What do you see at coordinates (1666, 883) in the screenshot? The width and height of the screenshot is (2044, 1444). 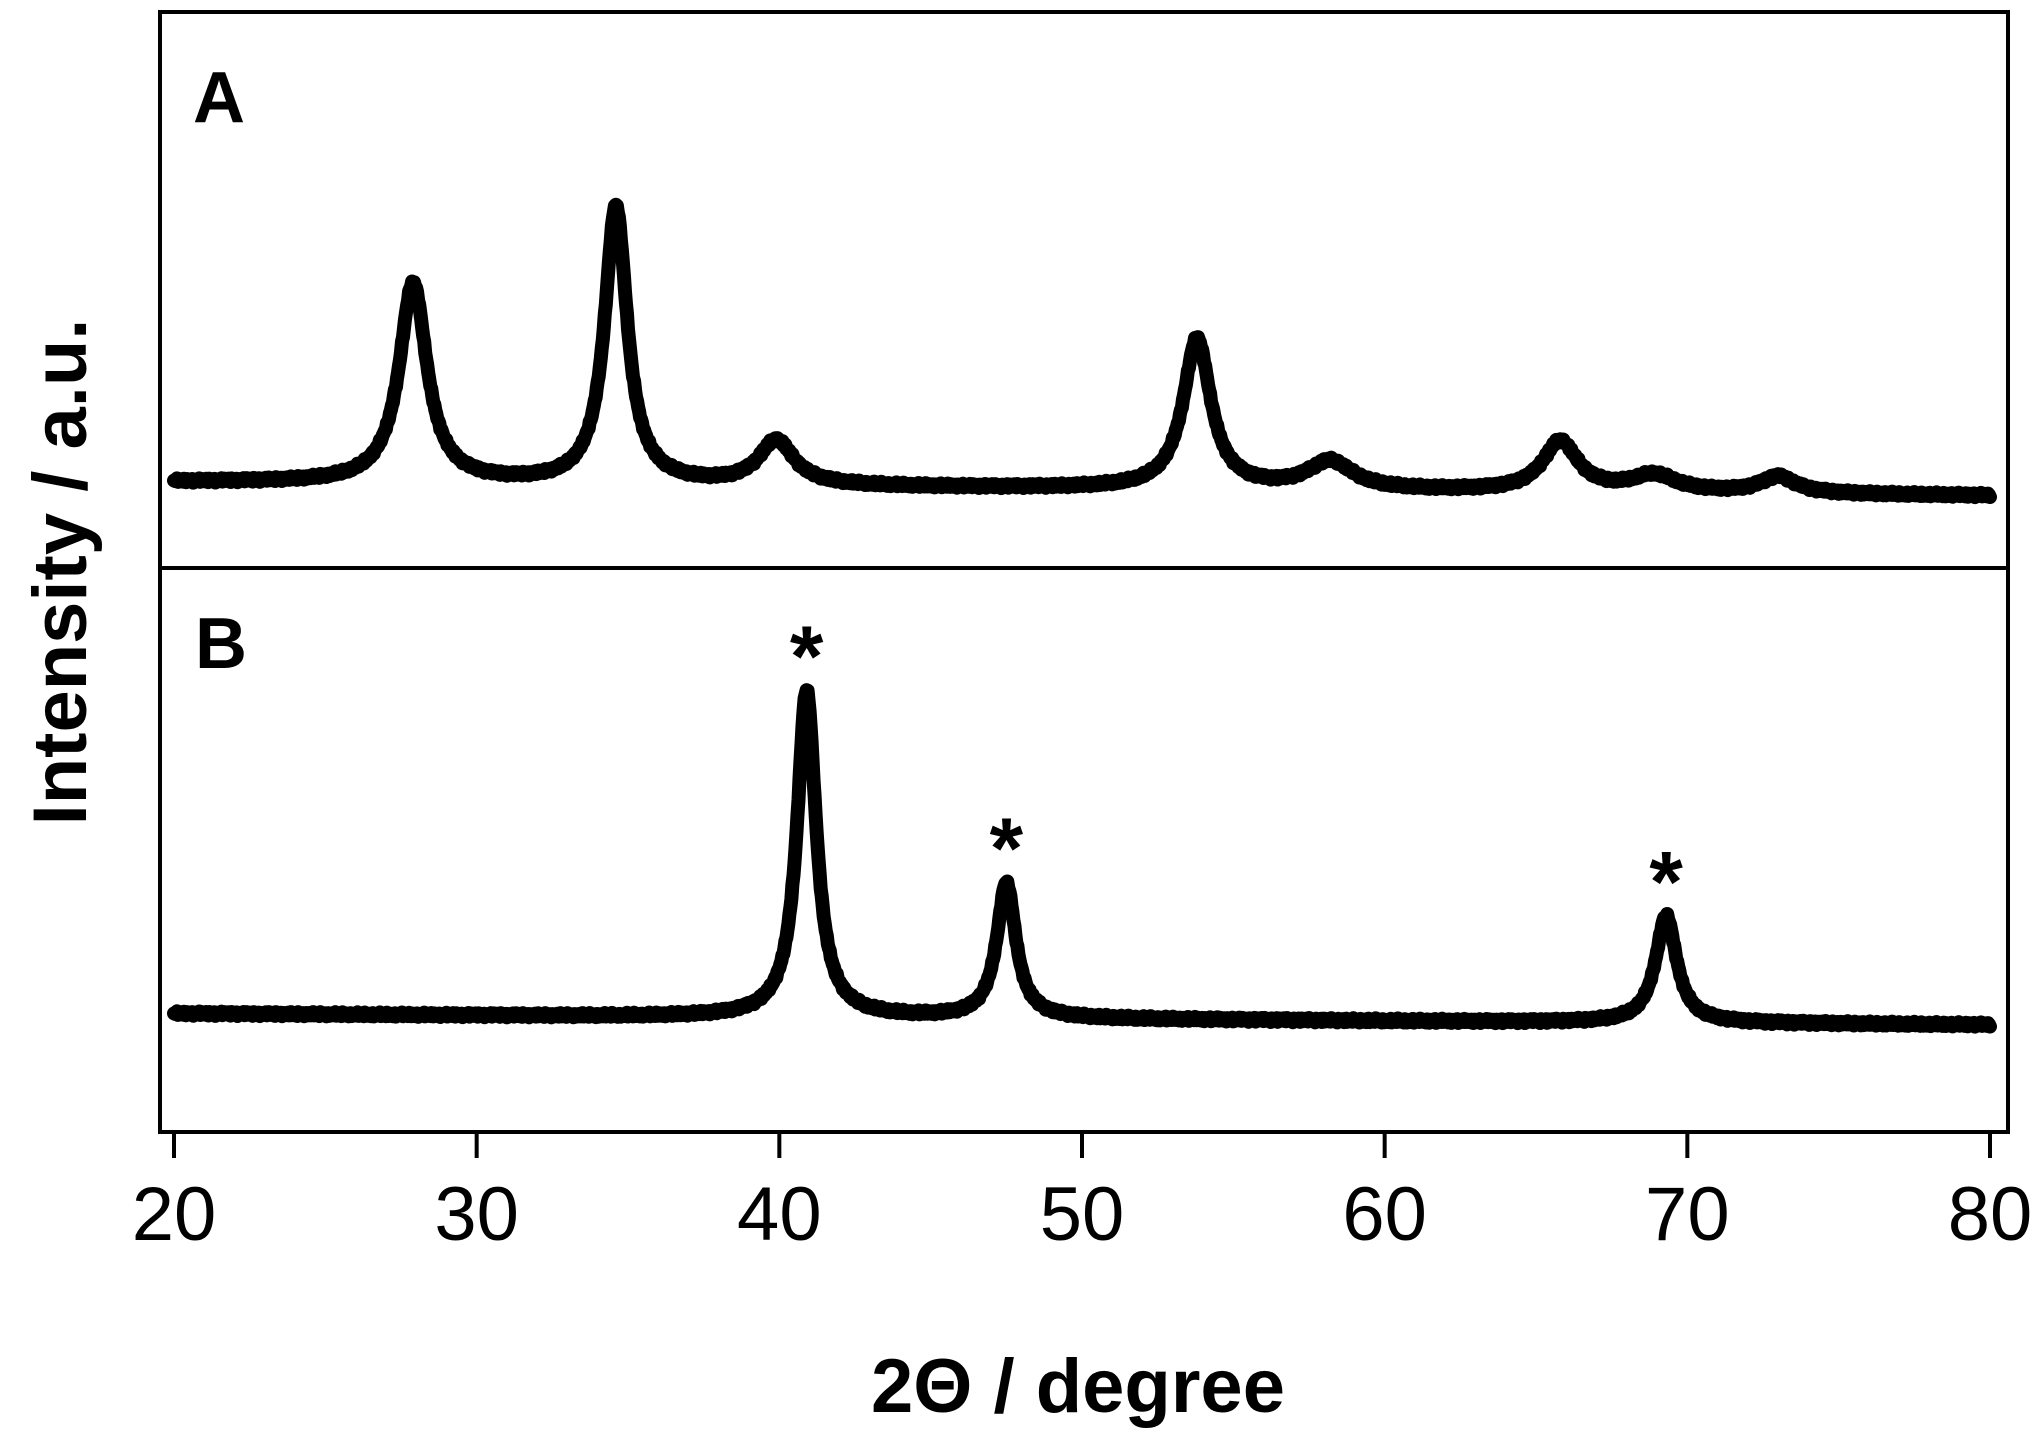 I see `peak-annotation-3: *` at bounding box center [1666, 883].